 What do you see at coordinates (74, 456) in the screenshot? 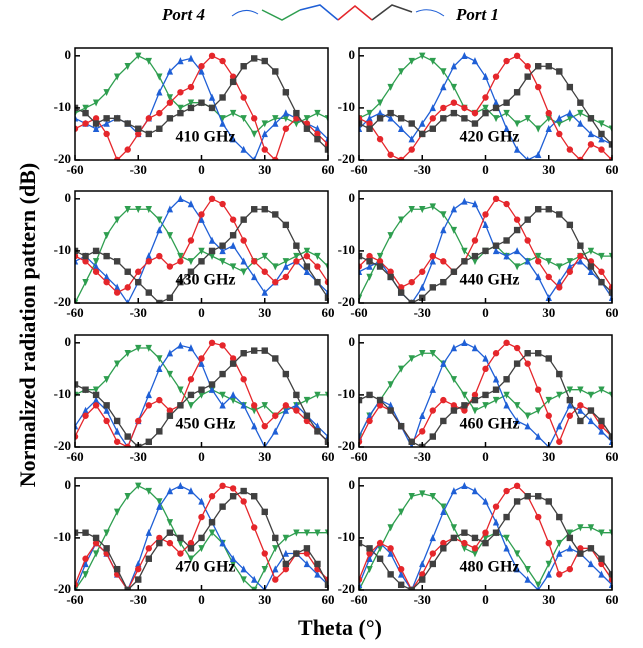
I see `x-tick-label: -60` at bounding box center [74, 456].